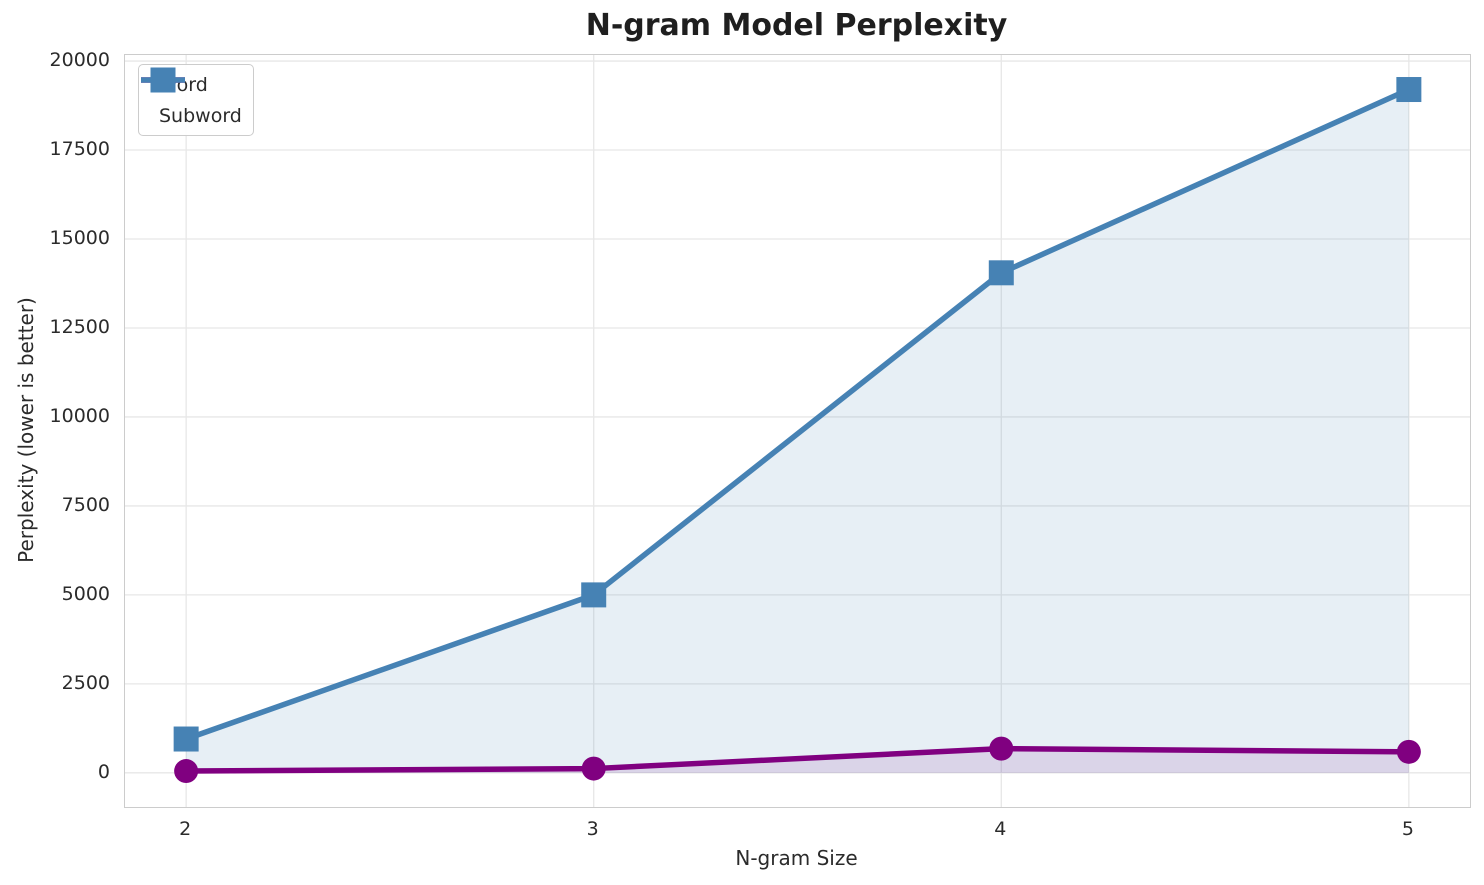  What do you see at coordinates (185, 829) in the screenshot?
I see `x-tick-label: 2` at bounding box center [185, 829].